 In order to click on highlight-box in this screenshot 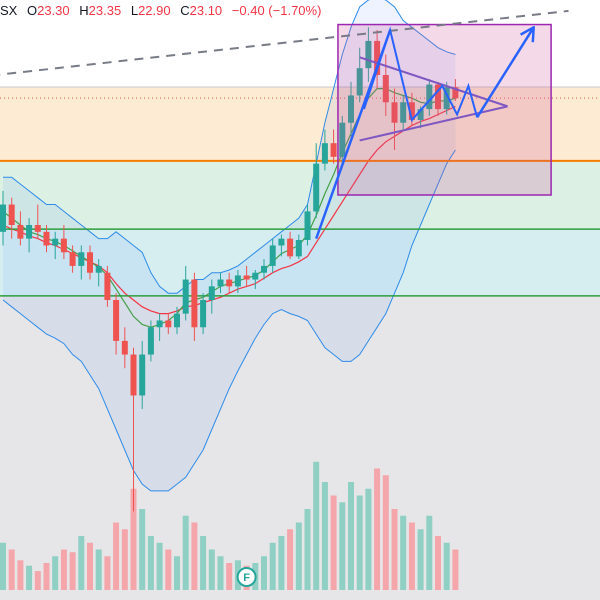, I will do `click(444, 109)`.